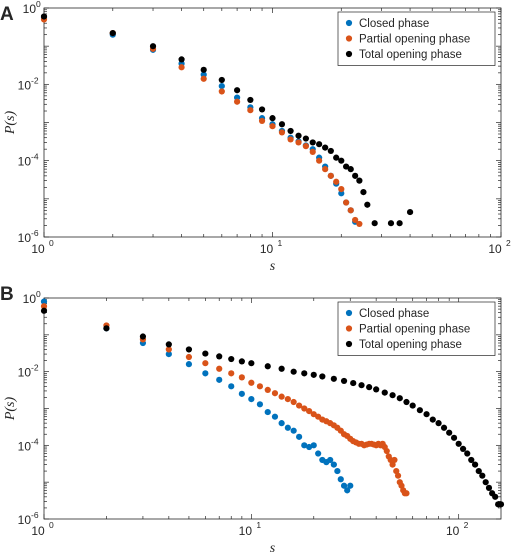 This screenshot has width=512, height=557. Describe the element at coordinates (258, 525) in the screenshot. I see `x-tick-label-exponent: 1` at that location.